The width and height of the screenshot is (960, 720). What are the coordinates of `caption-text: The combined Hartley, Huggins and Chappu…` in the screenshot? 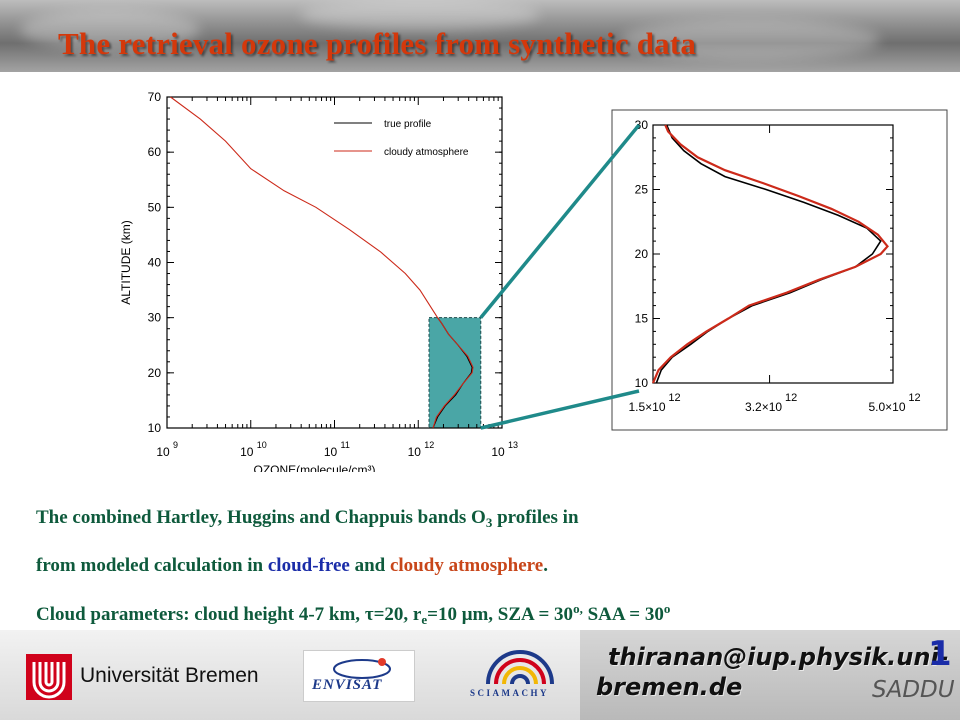 It's located at (261, 517).